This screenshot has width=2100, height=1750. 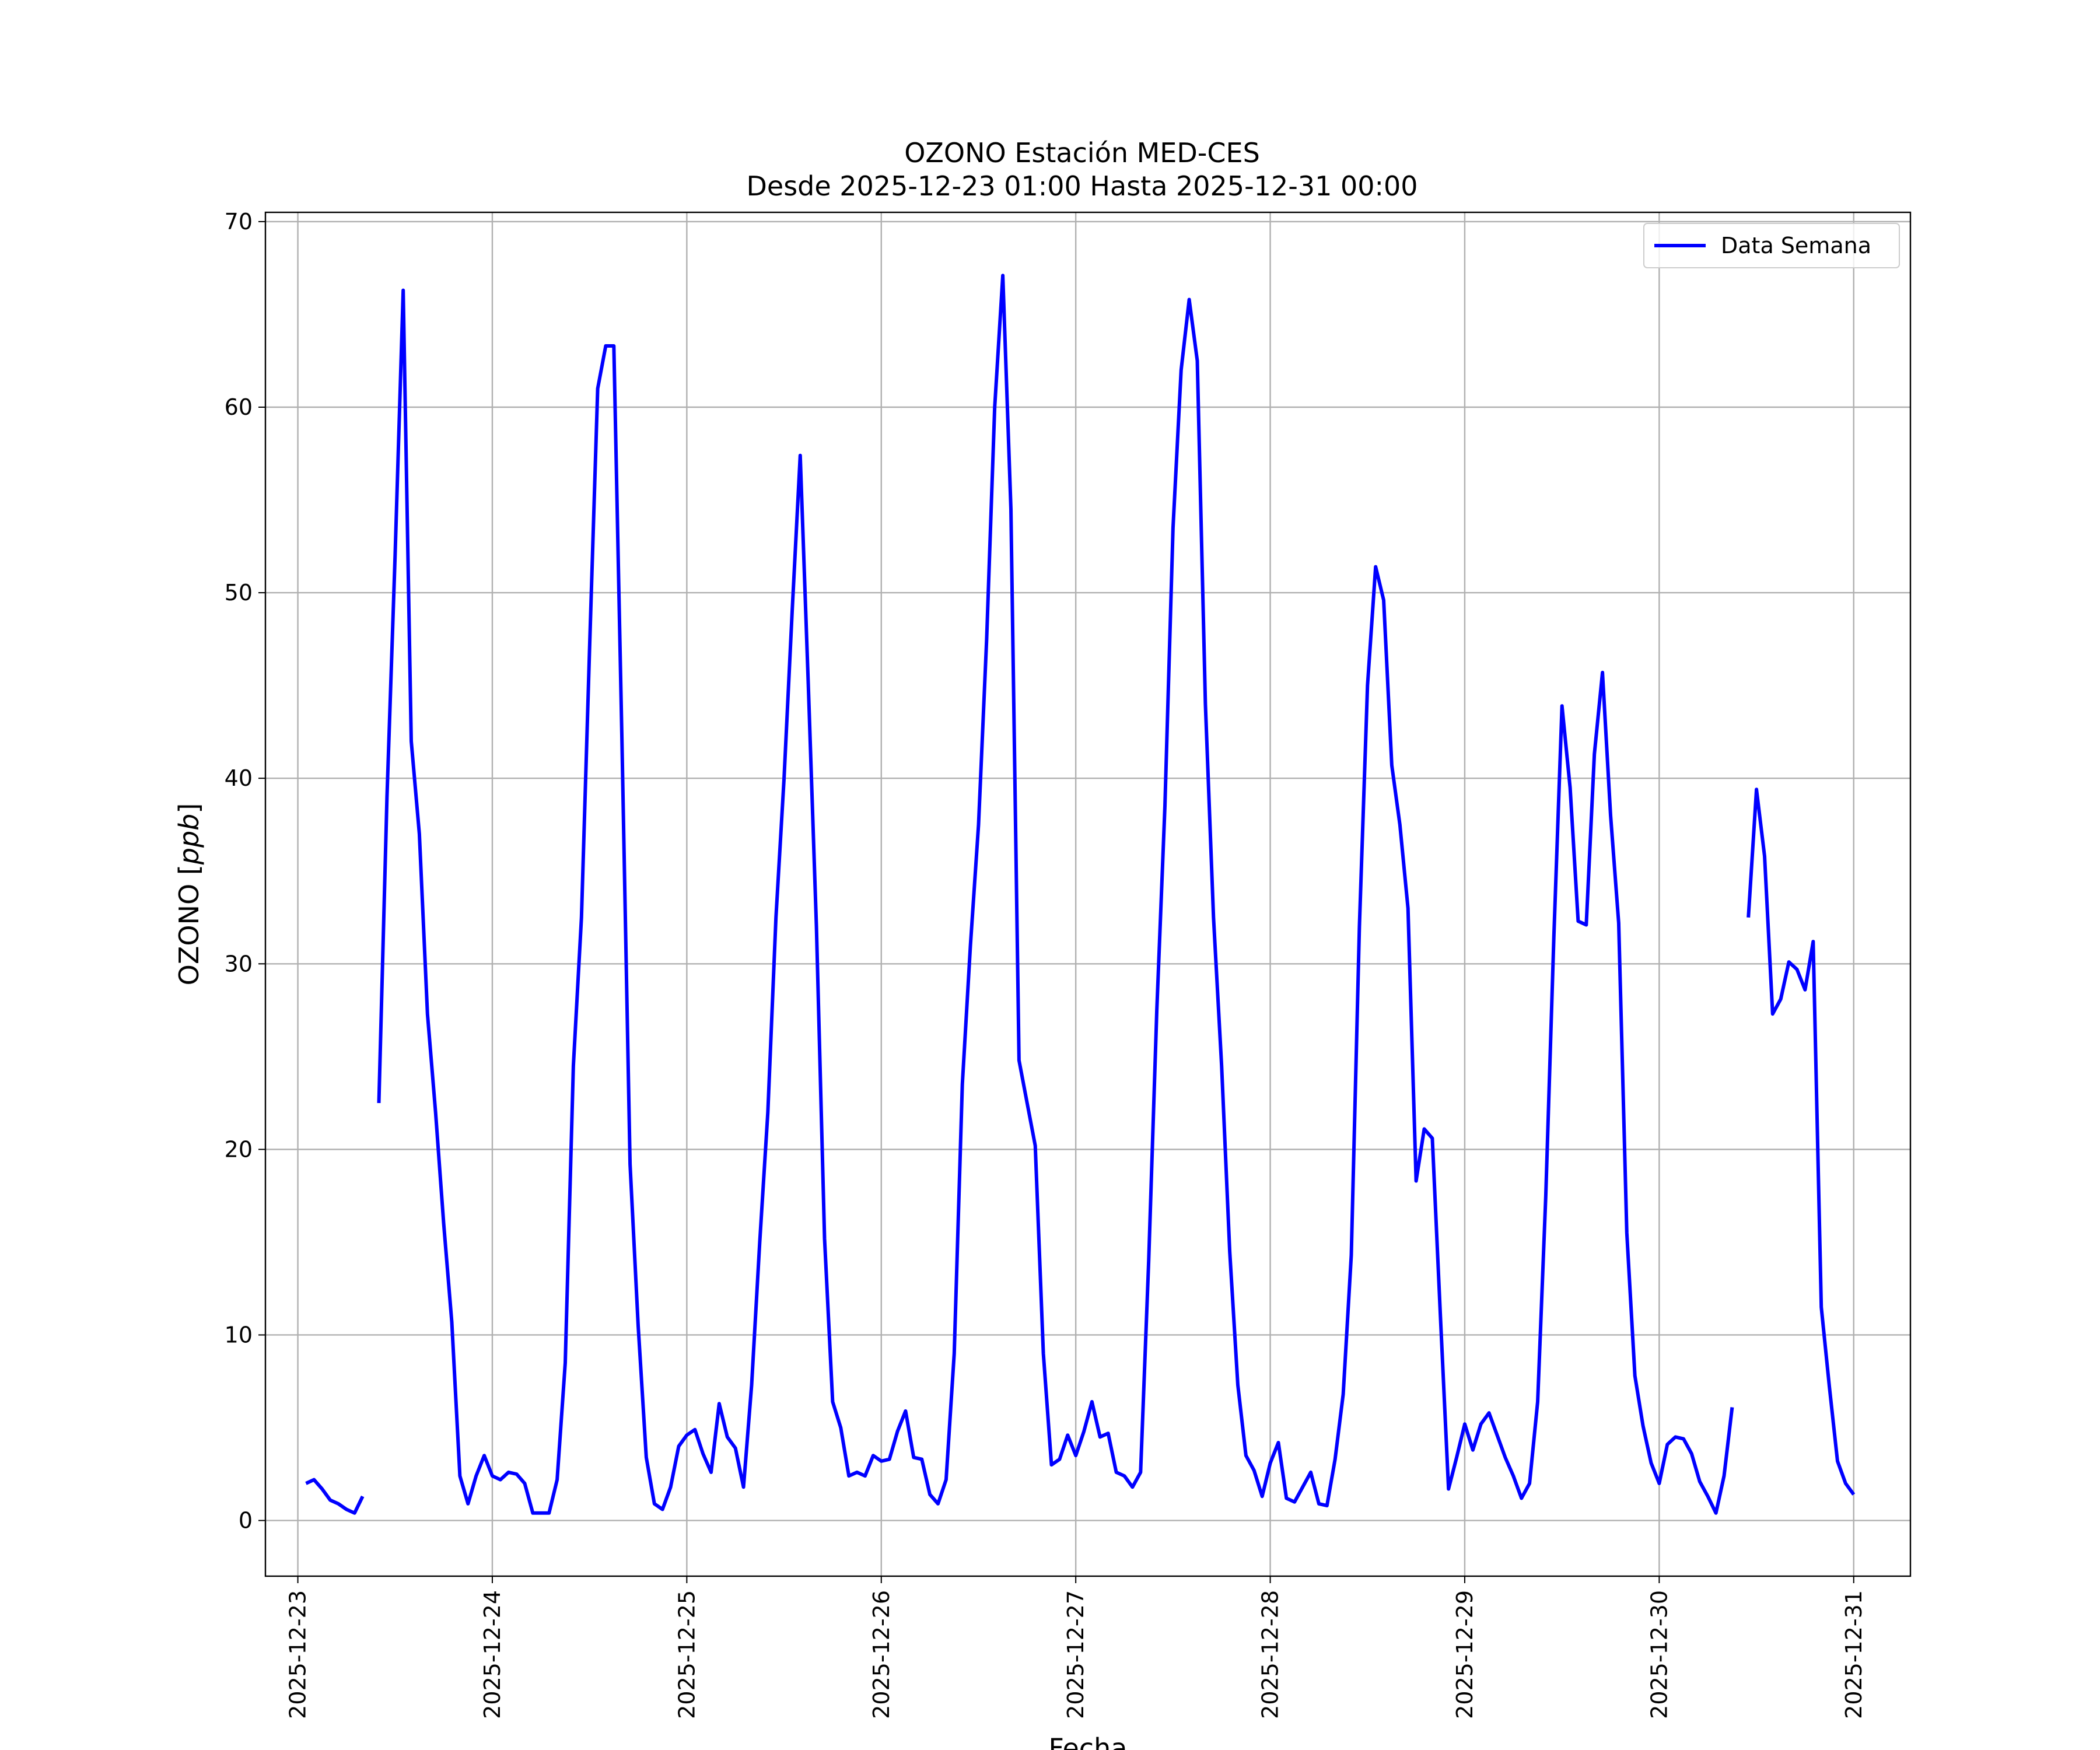 What do you see at coordinates (1088, 1741) in the screenshot?
I see `x-axis-label: Fecha` at bounding box center [1088, 1741].